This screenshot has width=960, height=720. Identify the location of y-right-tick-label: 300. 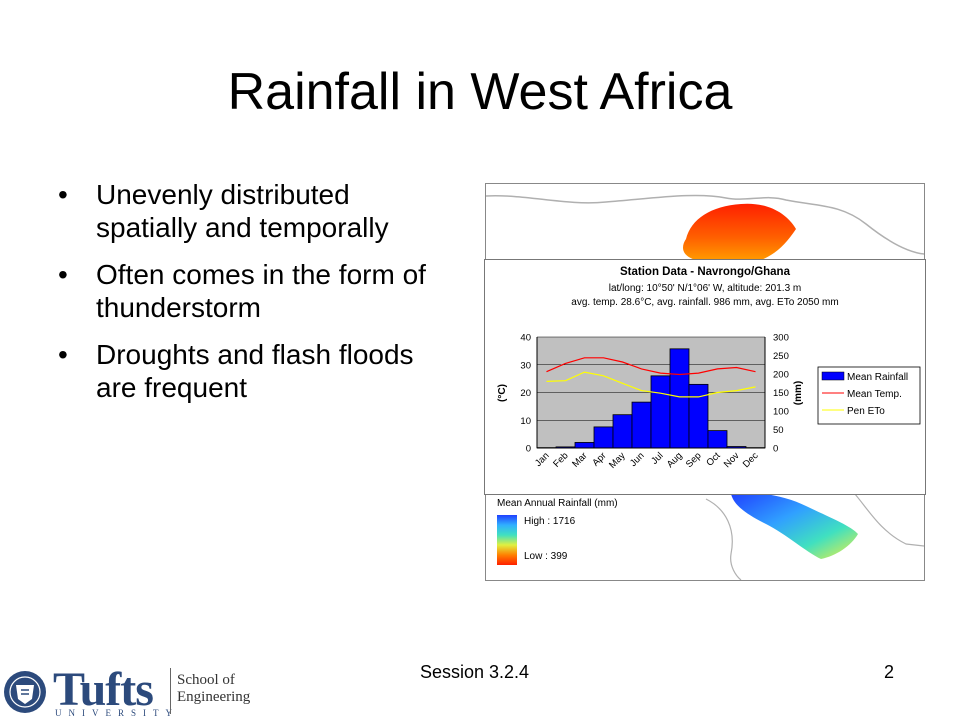
(781, 338).